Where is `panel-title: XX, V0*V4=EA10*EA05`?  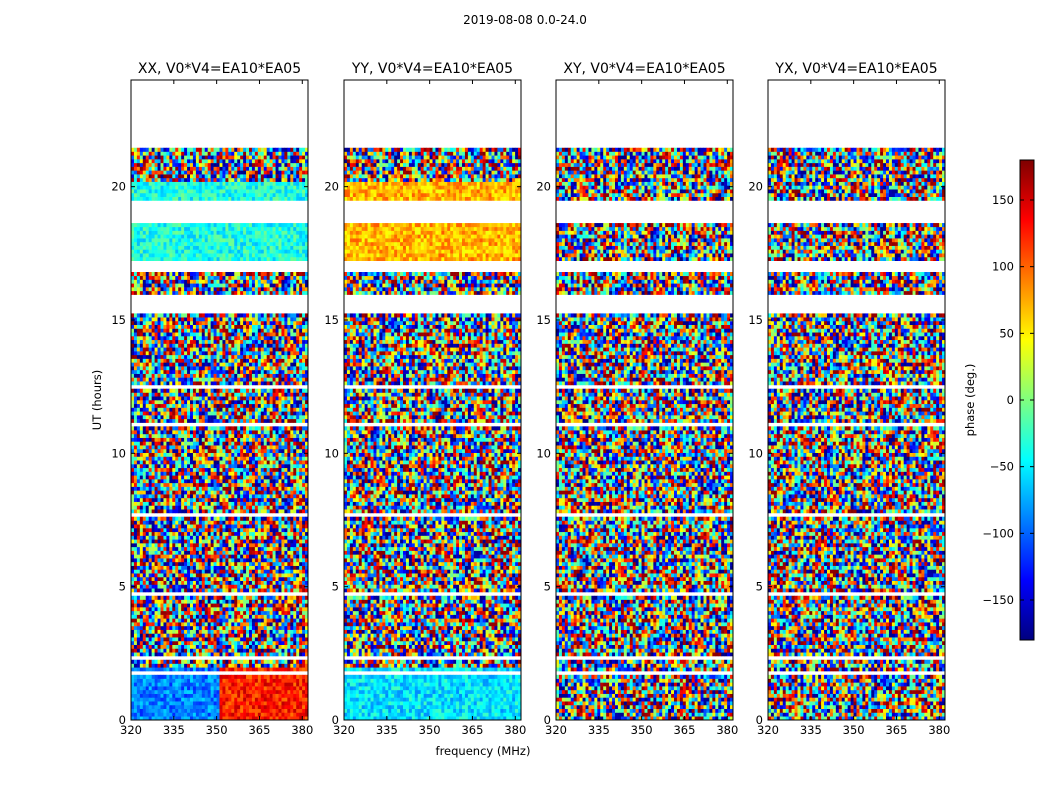
panel-title: XX, V0*V4=EA10*EA05 is located at coordinates (219, 69).